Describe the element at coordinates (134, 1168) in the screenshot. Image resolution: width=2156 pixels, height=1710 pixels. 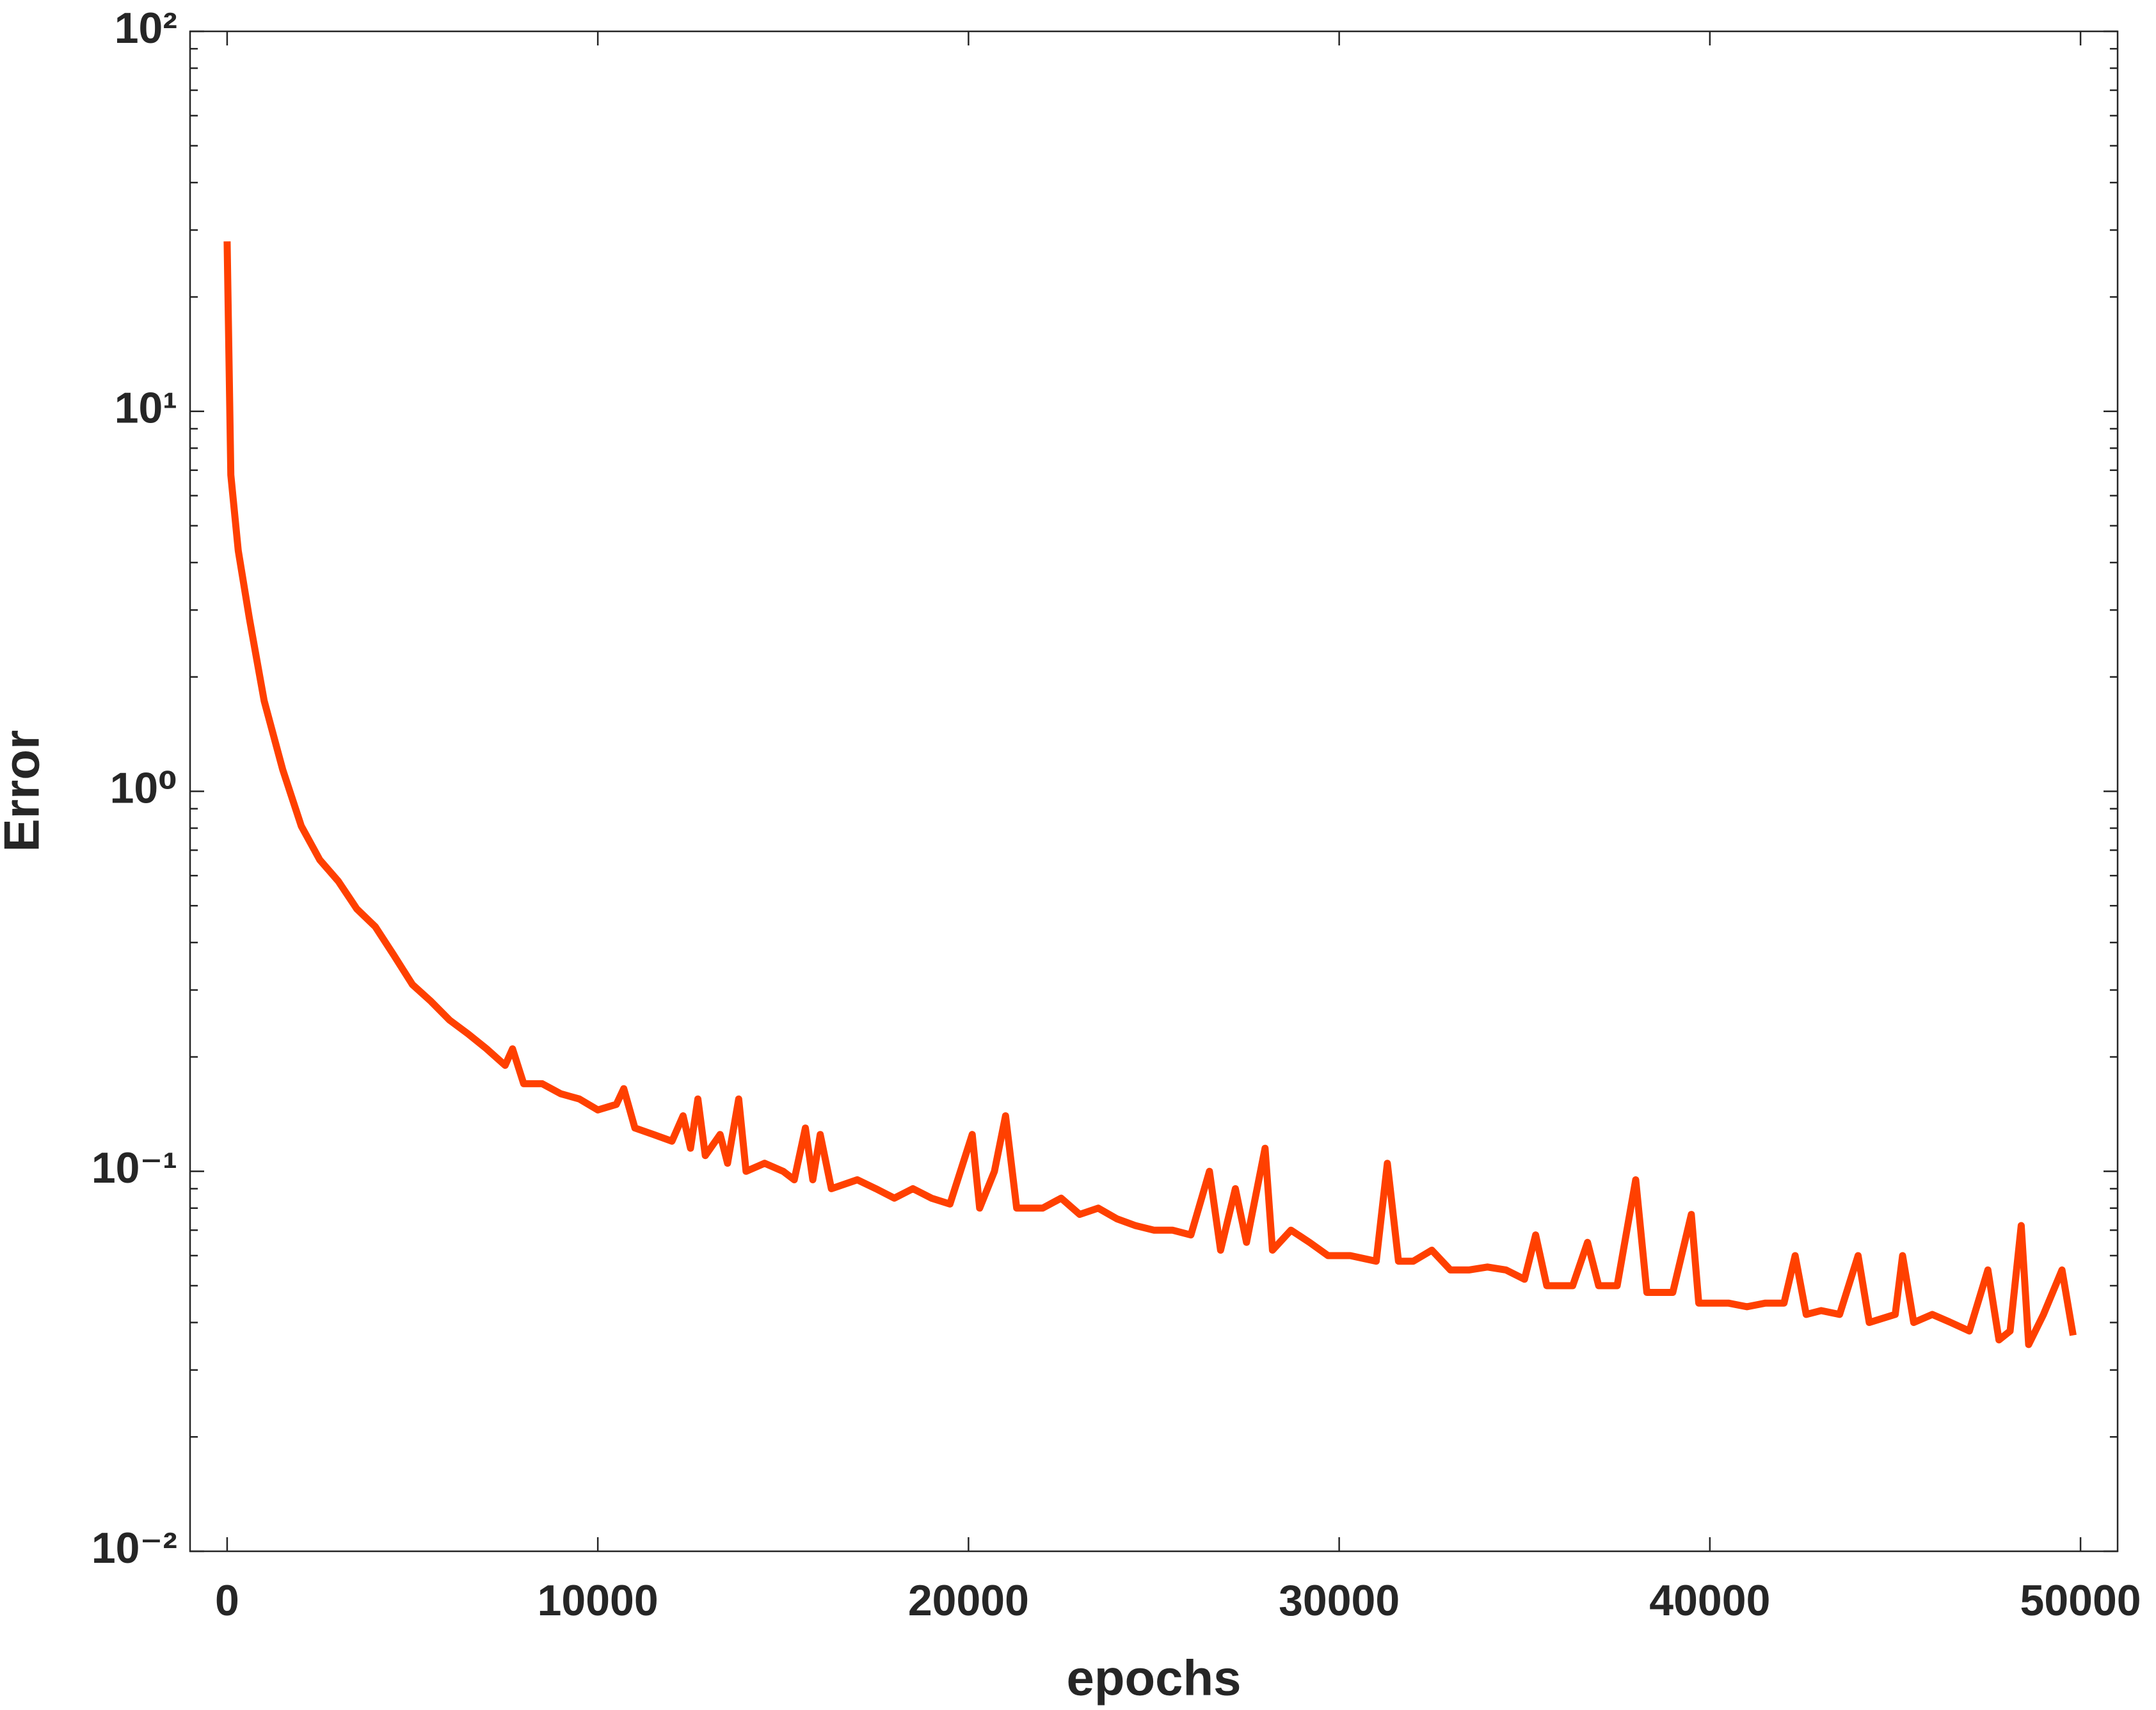
I see `y-tick-label: 10⁻¹` at that location.